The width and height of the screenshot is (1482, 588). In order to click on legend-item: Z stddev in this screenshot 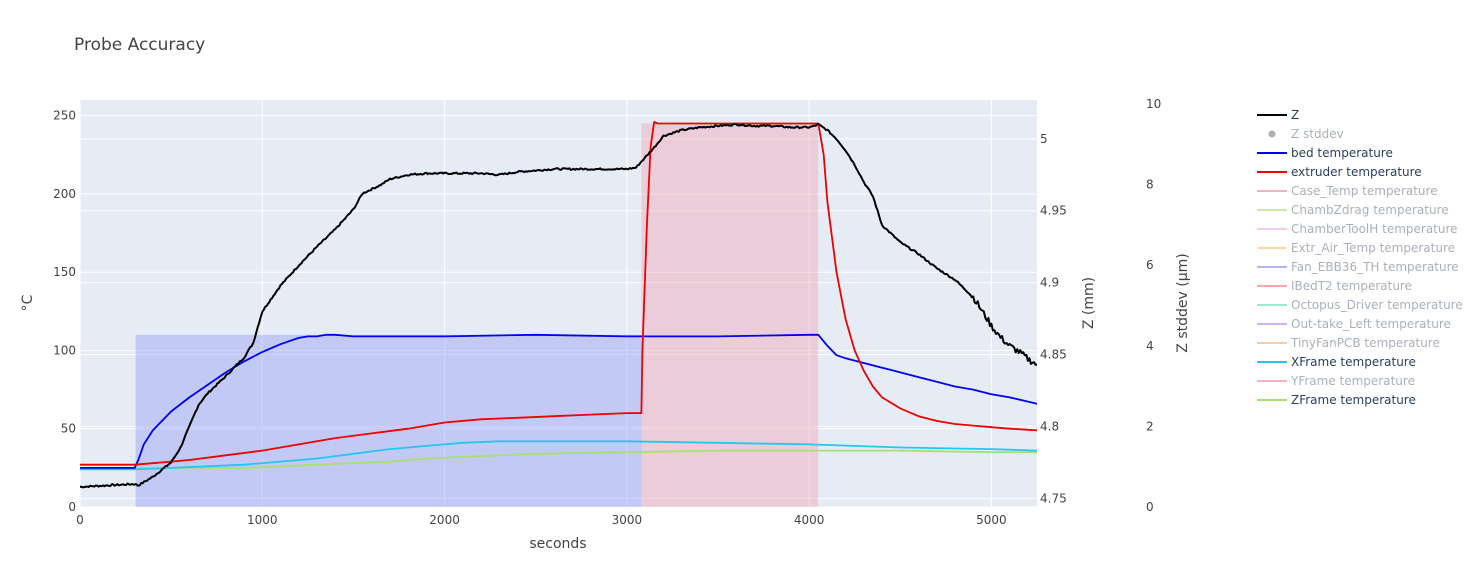, I will do `click(1306, 134)`.